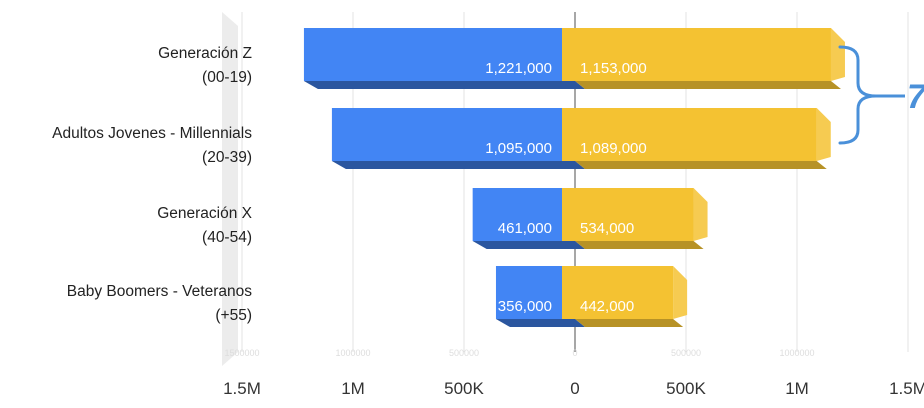 This screenshot has height=408, width=924. I want to click on data-label-left: 1,095,000, so click(518, 148).